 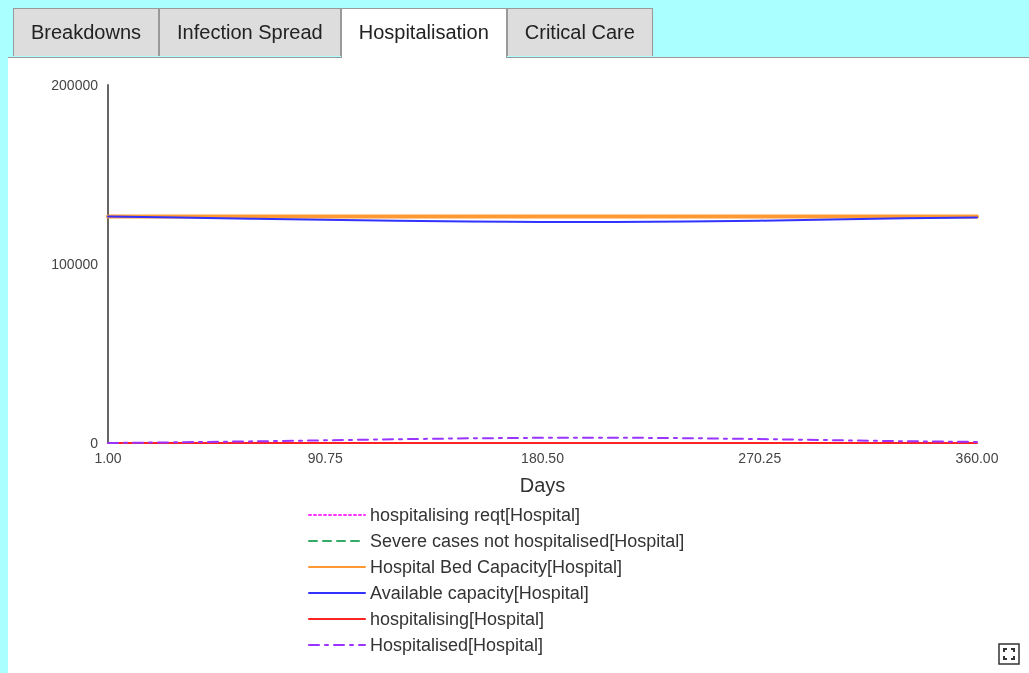 What do you see at coordinates (250, 32) in the screenshot?
I see `text: Infection Spread` at bounding box center [250, 32].